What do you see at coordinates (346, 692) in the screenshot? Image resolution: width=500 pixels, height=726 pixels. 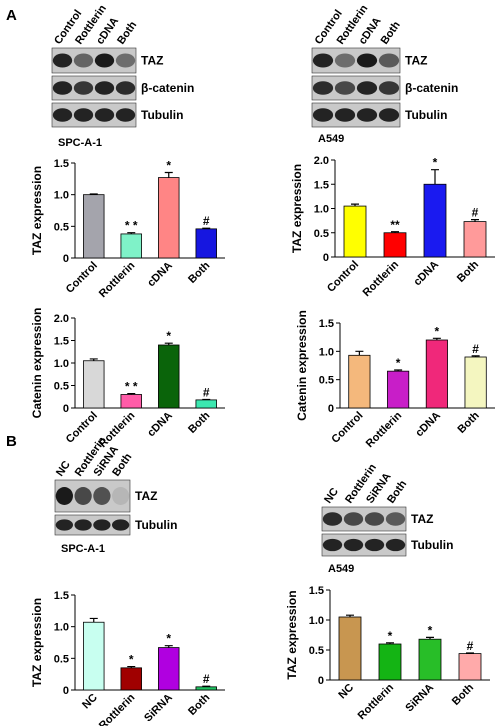 I see `x-tick-label: NC` at bounding box center [346, 692].